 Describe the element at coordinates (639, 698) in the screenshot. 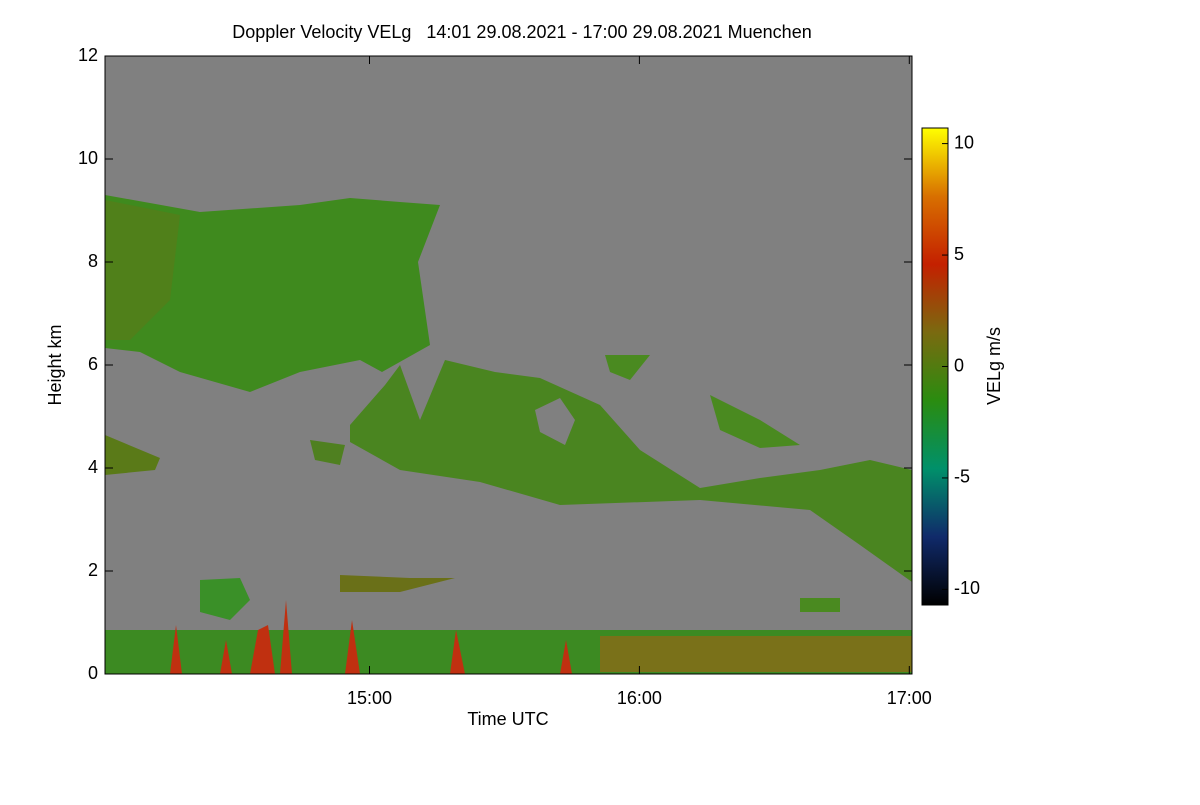

I see `x-tick-label: 16:00` at that location.